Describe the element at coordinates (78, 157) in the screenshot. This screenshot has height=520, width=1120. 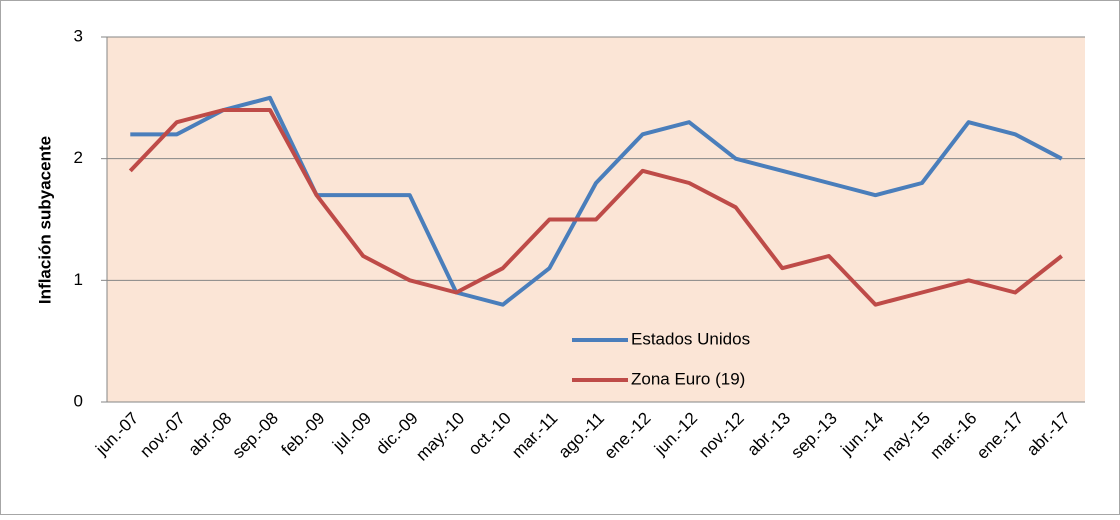
I see `y-tick-label: 2` at that location.